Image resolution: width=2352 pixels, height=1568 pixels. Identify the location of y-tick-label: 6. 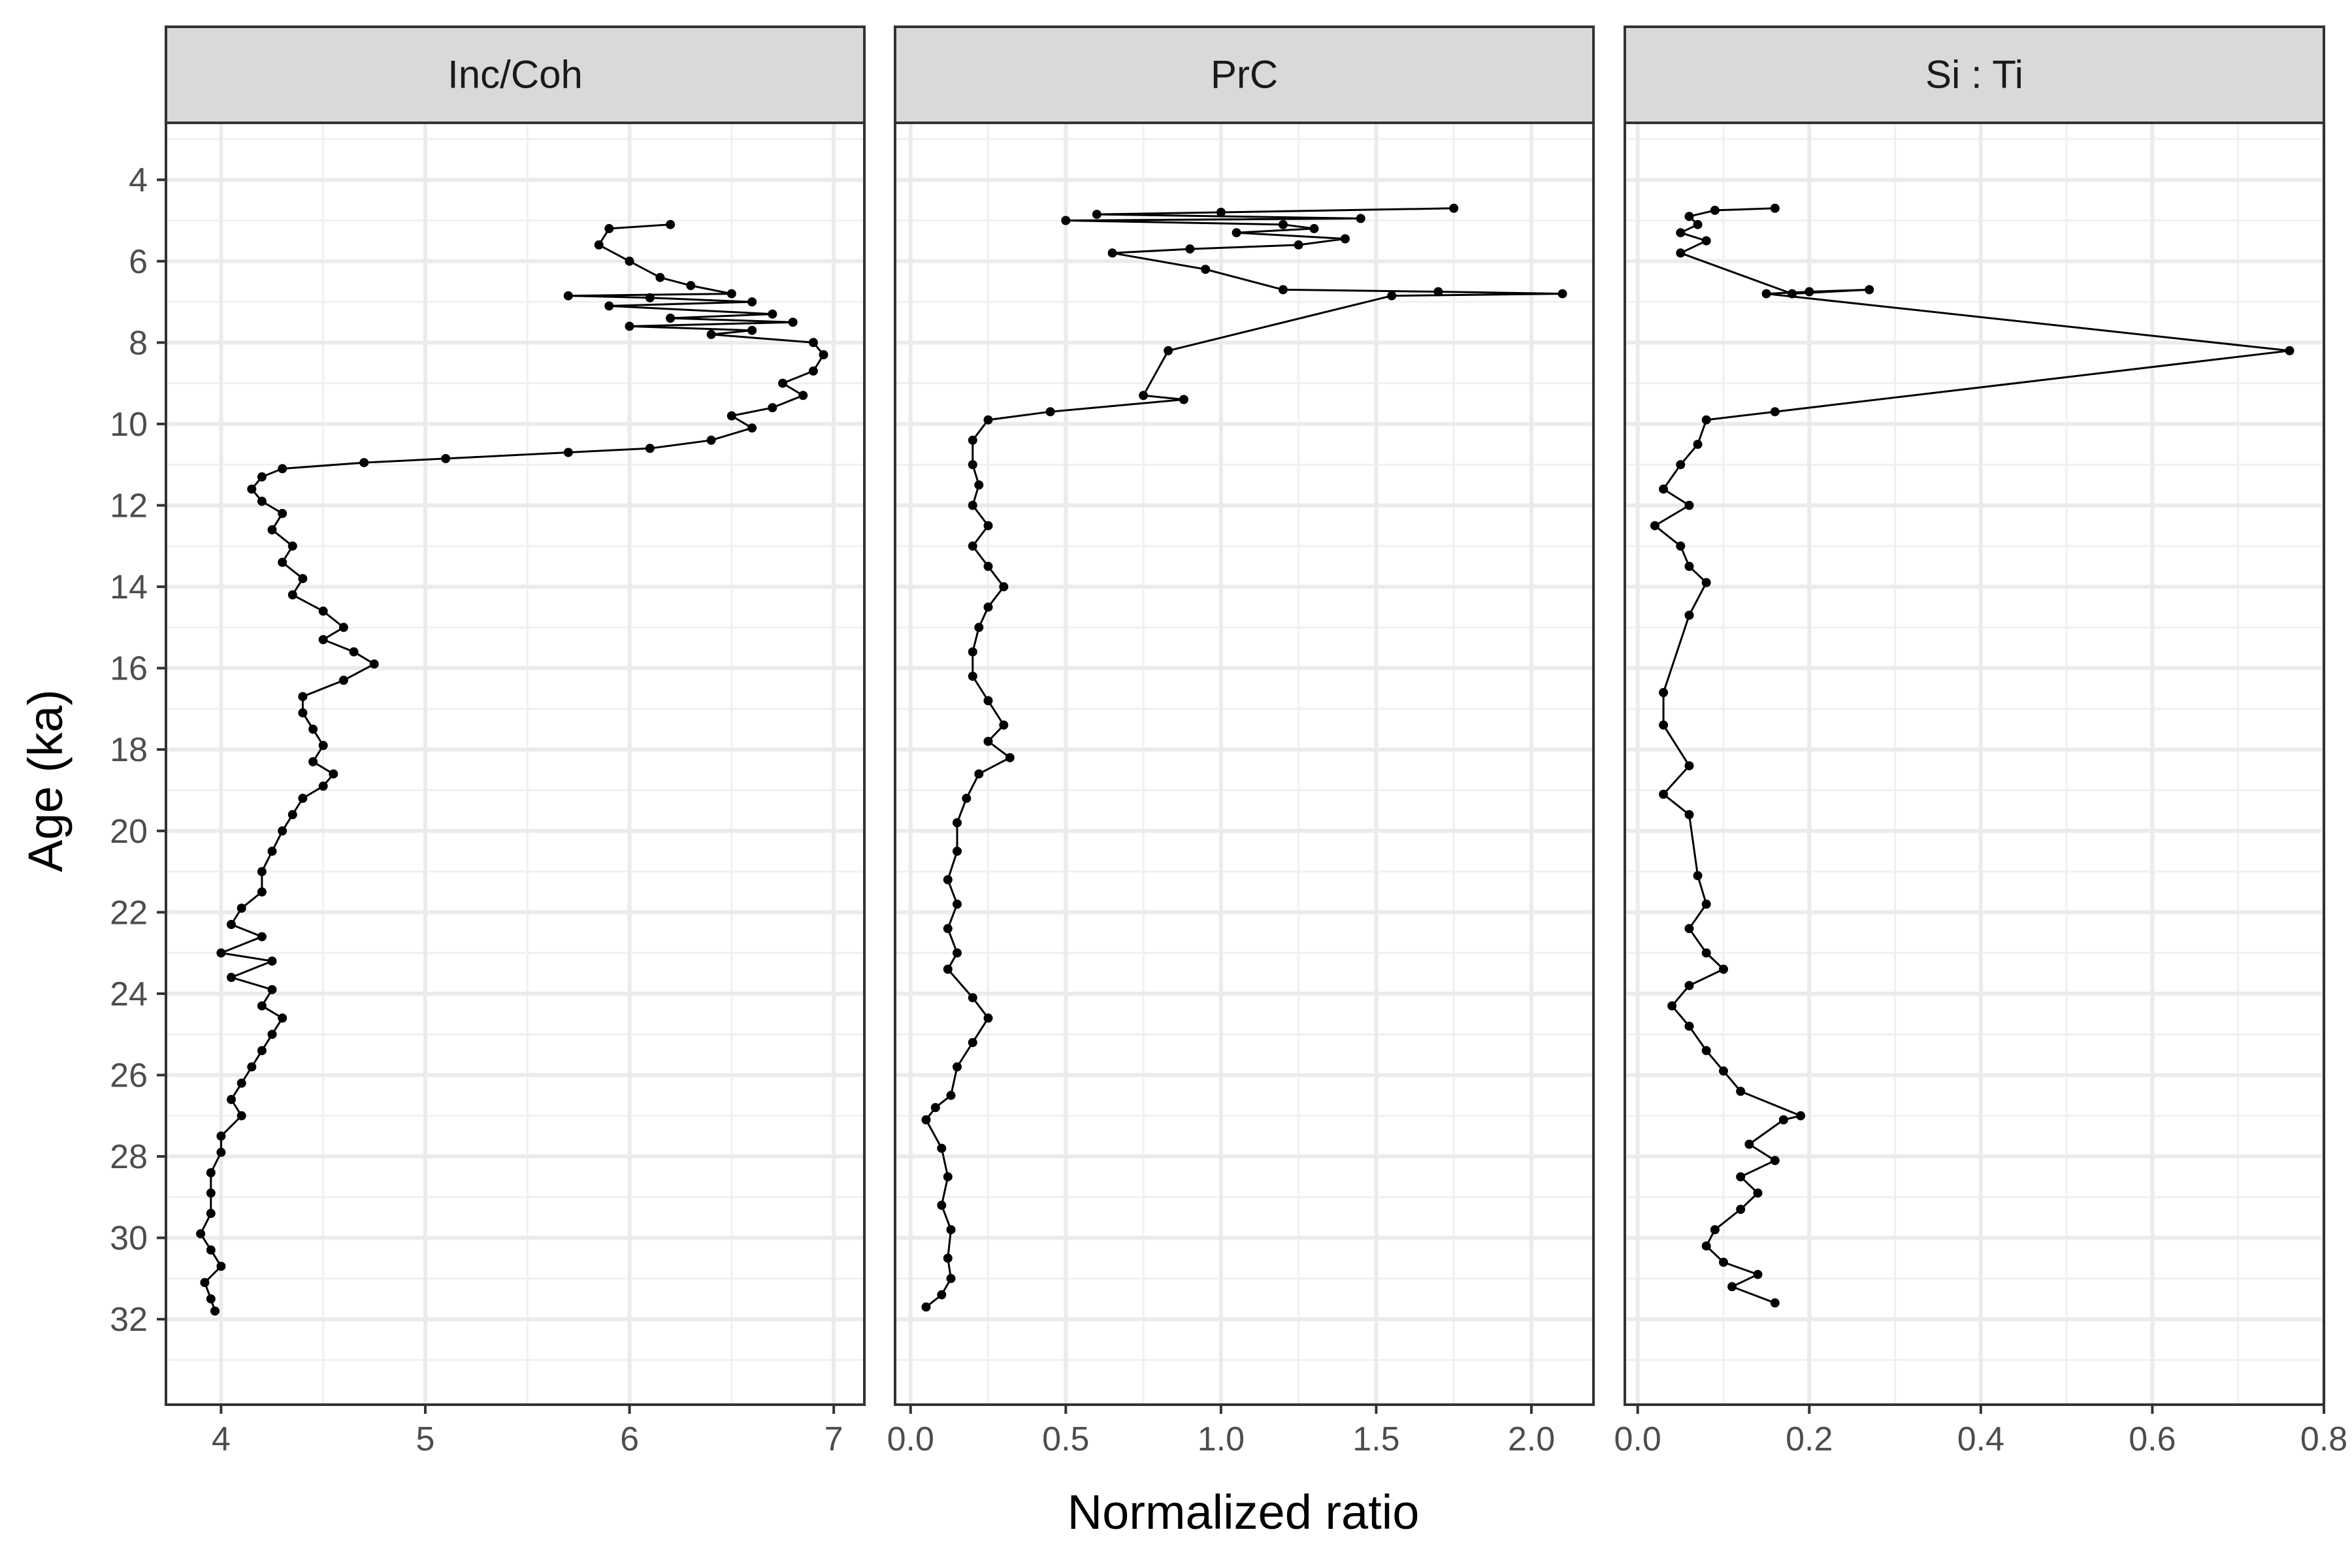
(138, 262).